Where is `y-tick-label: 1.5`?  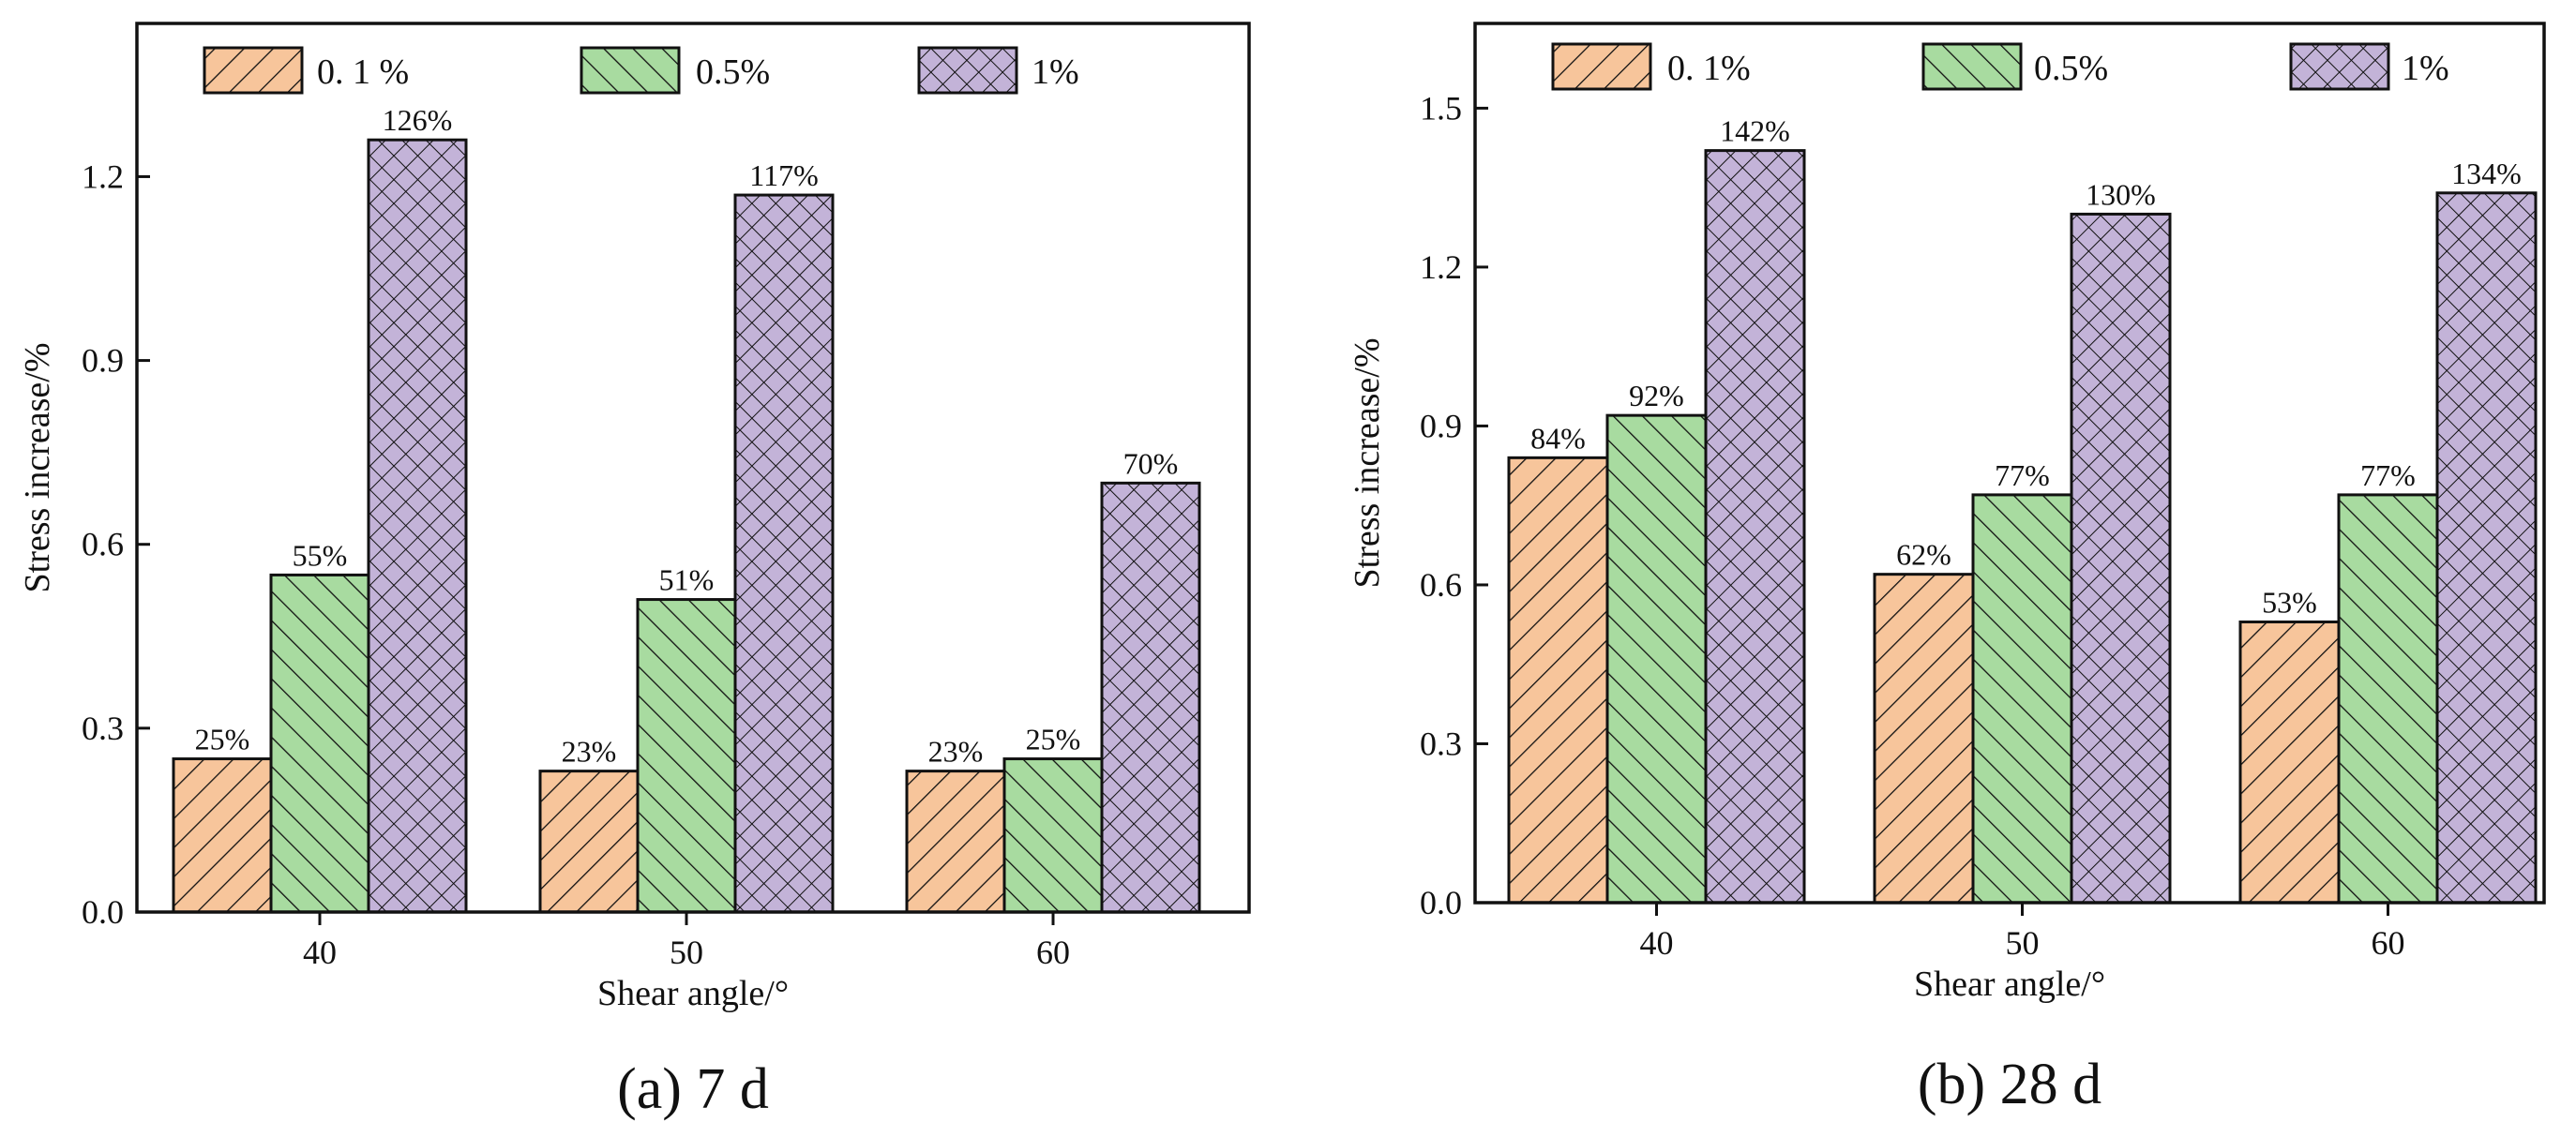 y-tick-label: 1.5 is located at coordinates (1441, 108).